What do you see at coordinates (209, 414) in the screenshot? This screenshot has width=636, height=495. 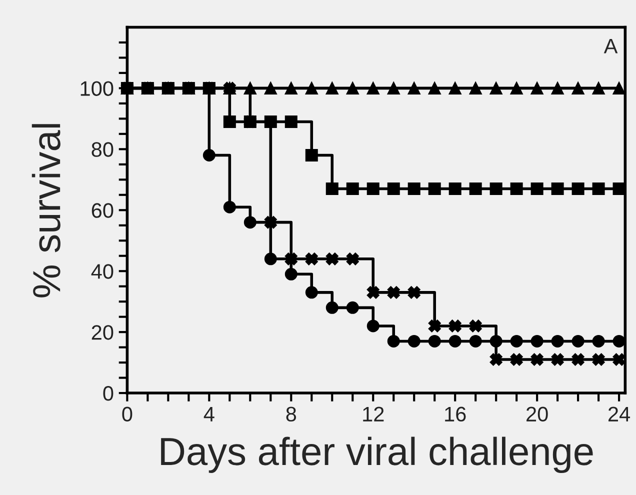 I see `x-tick-label: 4` at bounding box center [209, 414].